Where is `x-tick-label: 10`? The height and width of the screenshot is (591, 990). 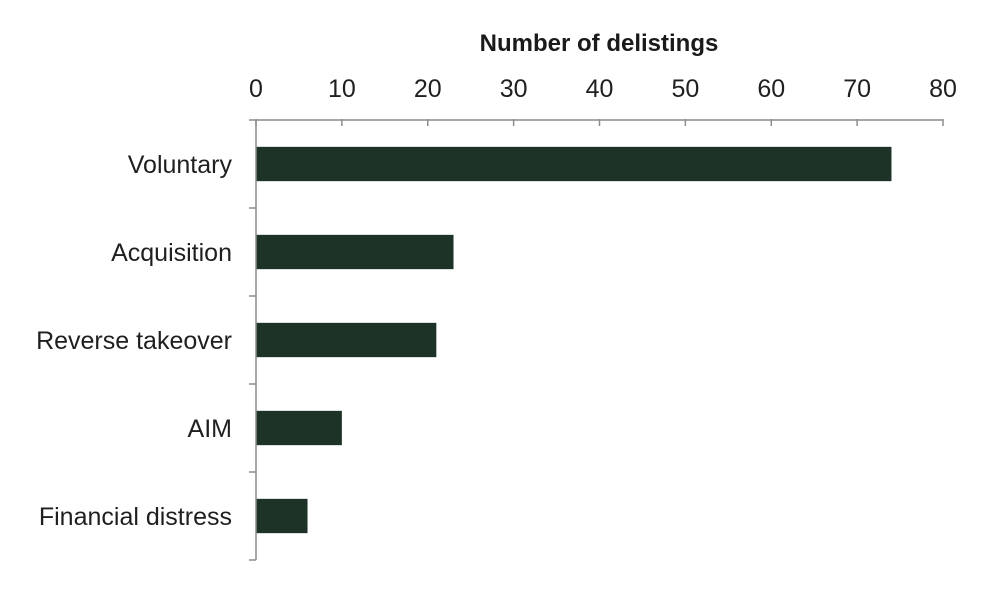
x-tick-label: 10 is located at coordinates (342, 89).